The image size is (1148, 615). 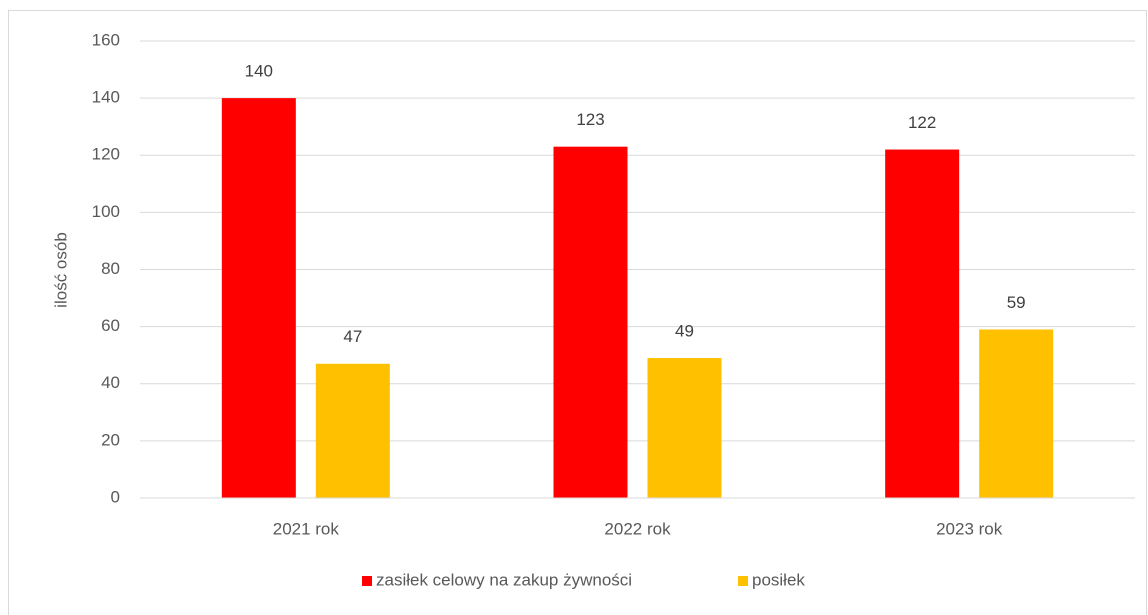 What do you see at coordinates (922, 122) in the screenshot?
I see `data-label: 122` at bounding box center [922, 122].